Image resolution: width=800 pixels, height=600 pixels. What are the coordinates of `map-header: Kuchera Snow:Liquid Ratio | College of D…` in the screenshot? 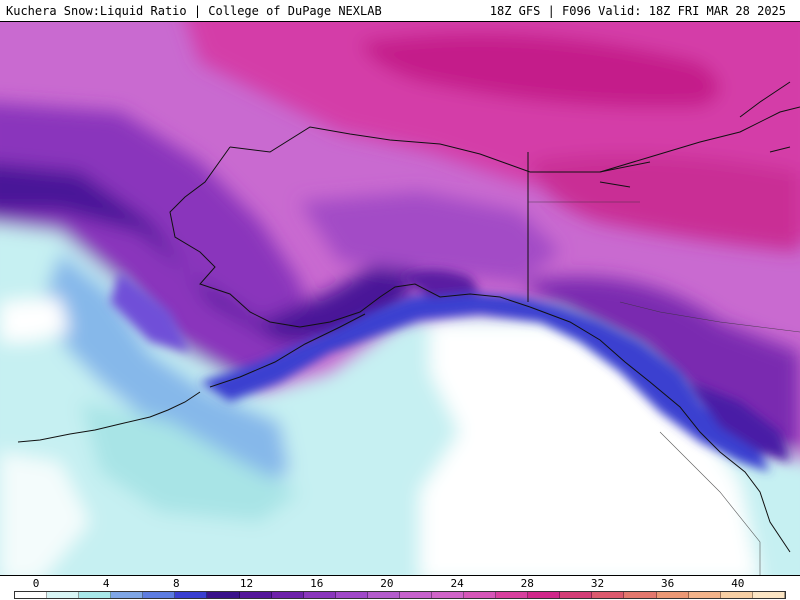 It's located at (400, 11).